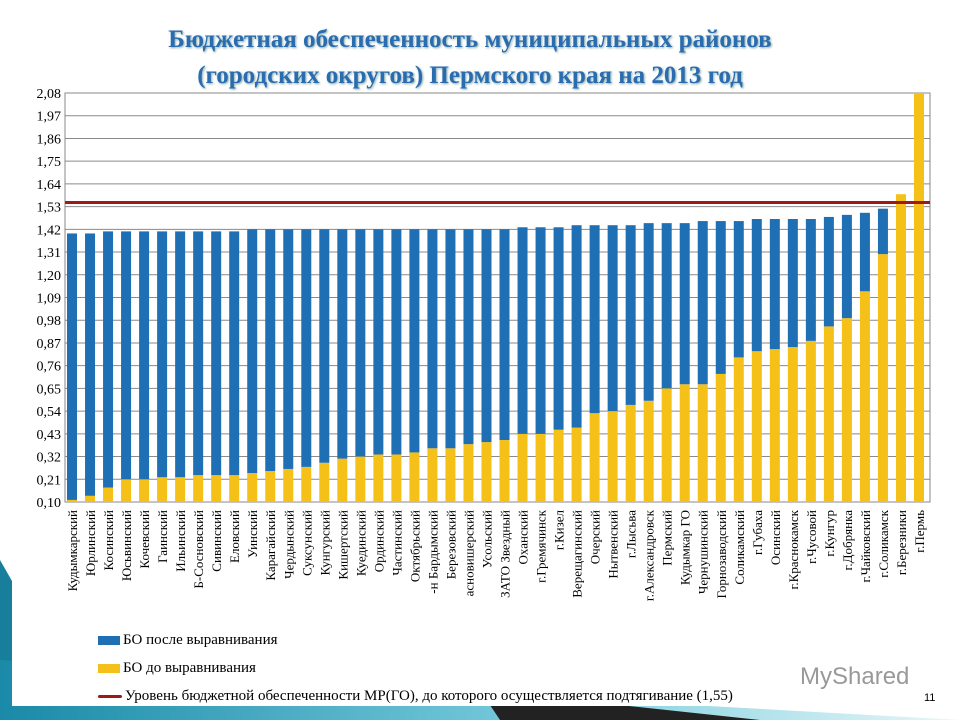 Image resolution: width=960 pixels, height=720 pixels. I want to click on y-tick-label: 0,21, so click(49, 480).